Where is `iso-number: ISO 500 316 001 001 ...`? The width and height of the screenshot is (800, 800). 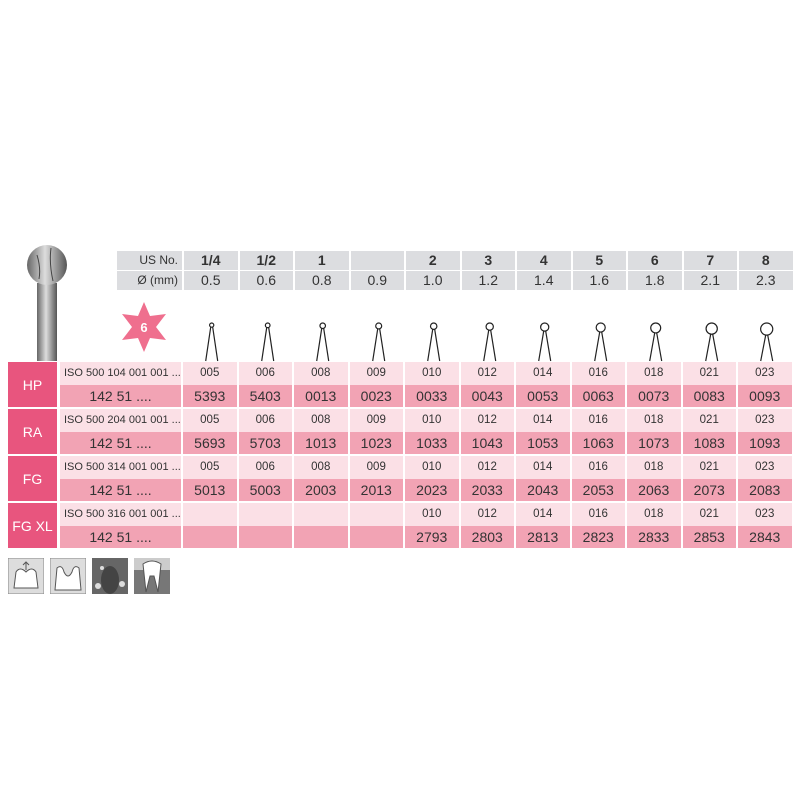
iso-number: ISO 500 316 001 001 ... is located at coordinates (120, 514).